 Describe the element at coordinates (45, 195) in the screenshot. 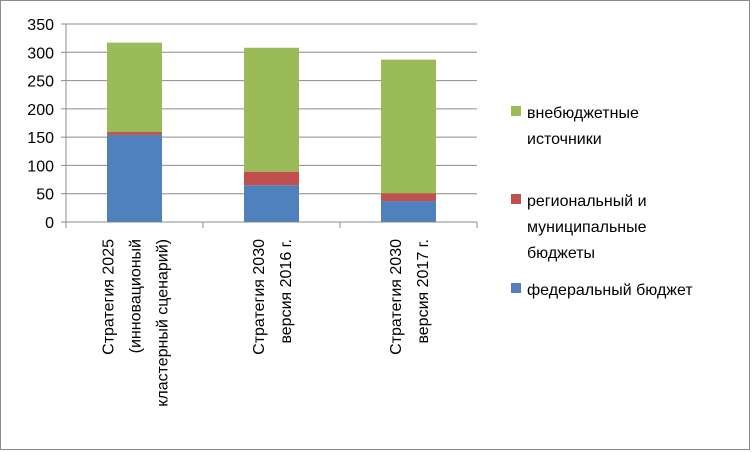

I see `y-tick-label: 50` at that location.